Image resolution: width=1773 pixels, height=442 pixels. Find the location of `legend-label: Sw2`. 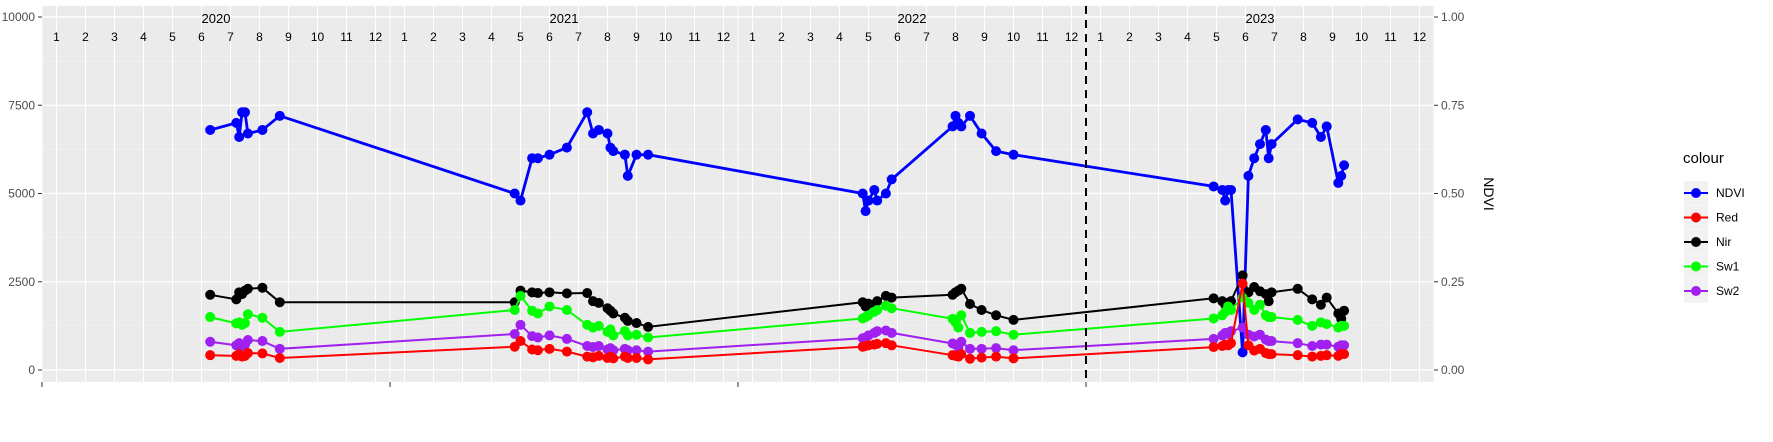

legend-label: Sw2 is located at coordinates (1728, 291).